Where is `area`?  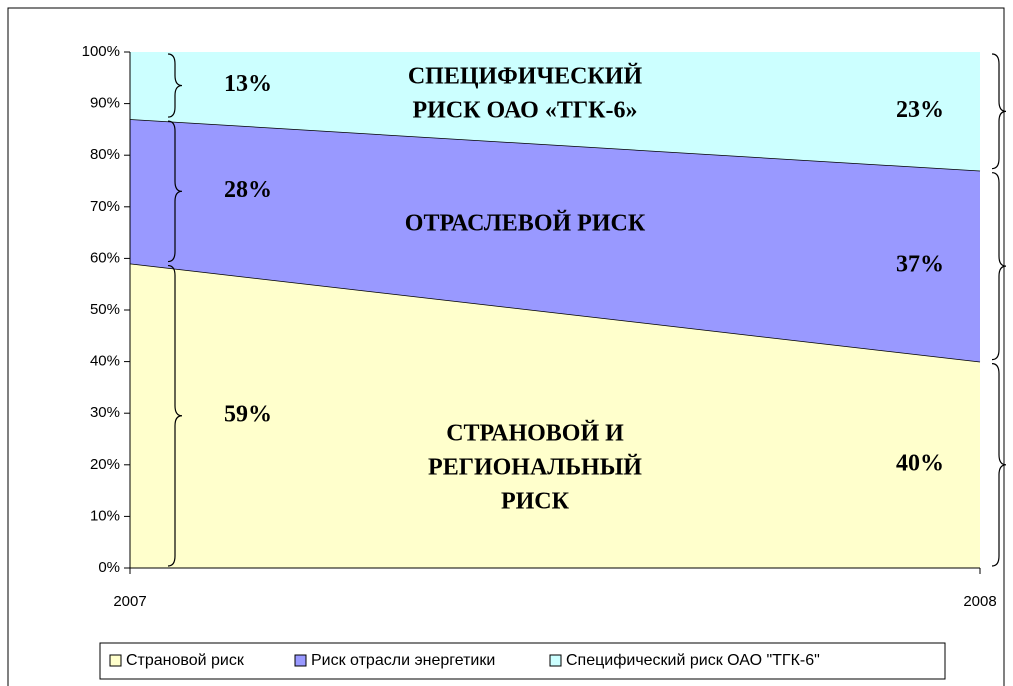 area is located at coordinates (555, 111).